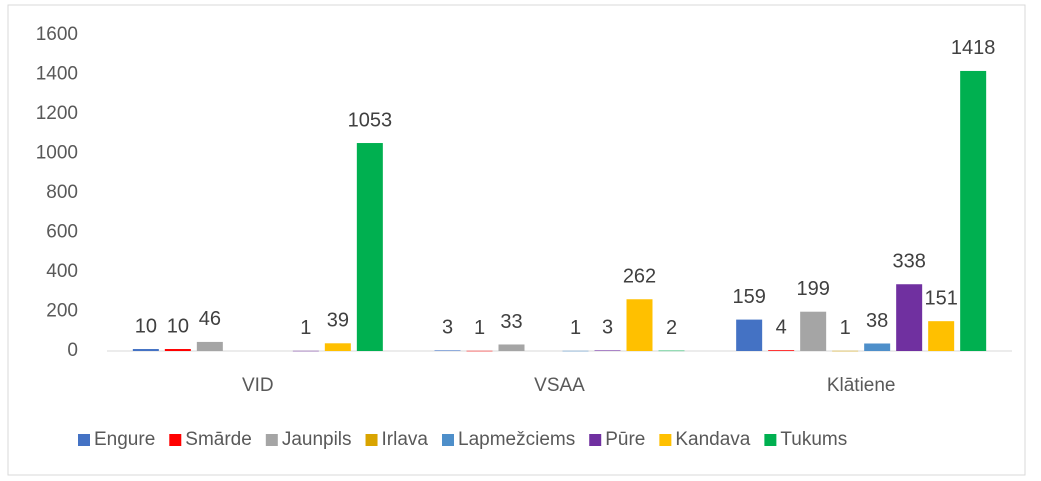 This screenshot has width=1041, height=481. I want to click on data-label: 38, so click(877, 321).